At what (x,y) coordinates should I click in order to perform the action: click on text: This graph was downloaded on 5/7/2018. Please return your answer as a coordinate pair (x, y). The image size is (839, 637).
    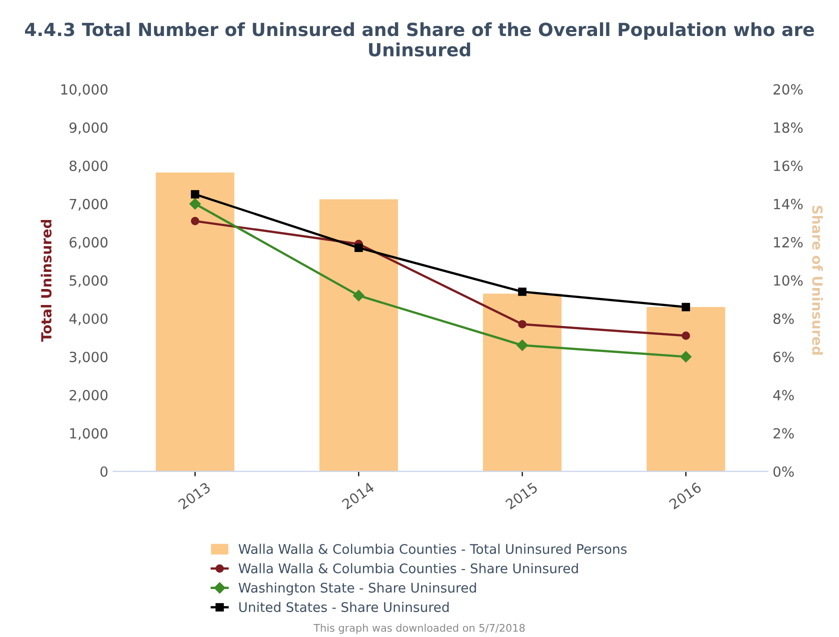
    Looking at the image, I should click on (419, 629).